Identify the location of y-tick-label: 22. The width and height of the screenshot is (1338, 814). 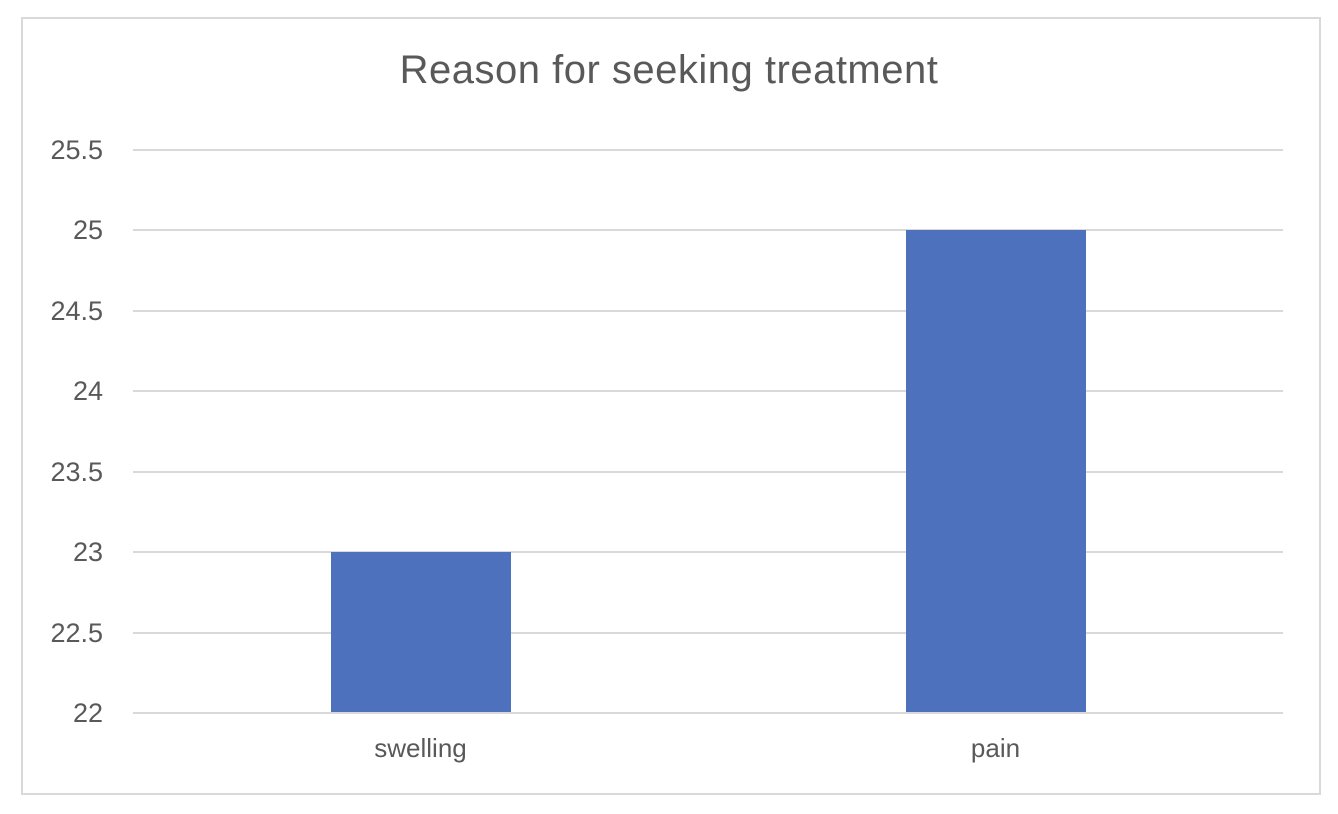
(87, 713).